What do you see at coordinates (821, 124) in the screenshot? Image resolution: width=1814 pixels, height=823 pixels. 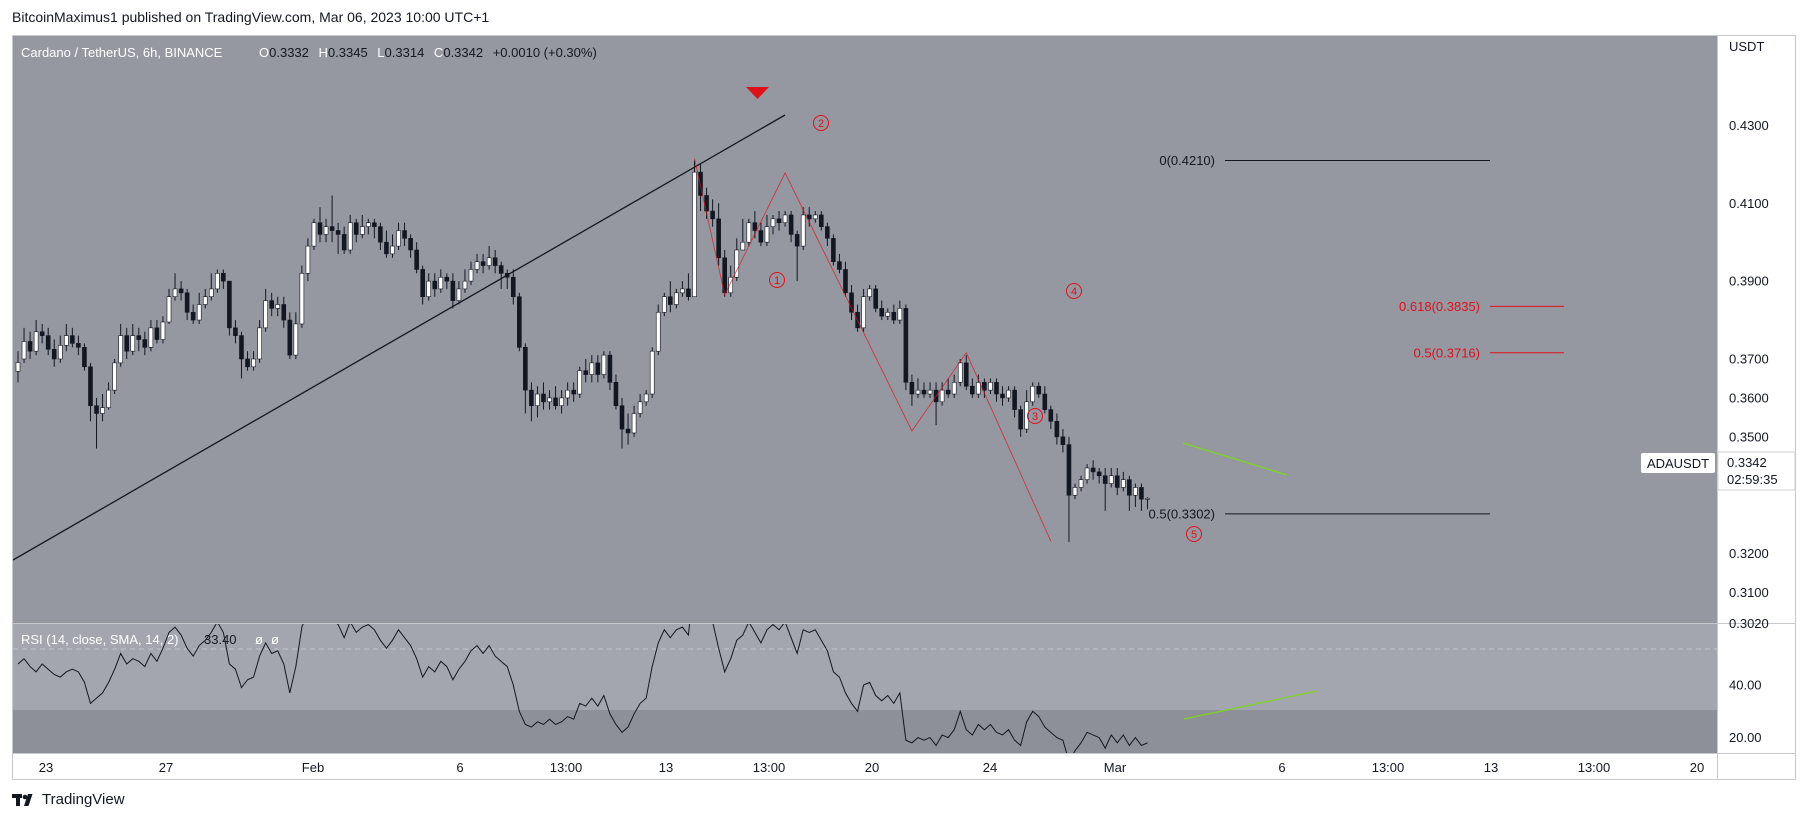 I see `wave-label-text: 2` at bounding box center [821, 124].